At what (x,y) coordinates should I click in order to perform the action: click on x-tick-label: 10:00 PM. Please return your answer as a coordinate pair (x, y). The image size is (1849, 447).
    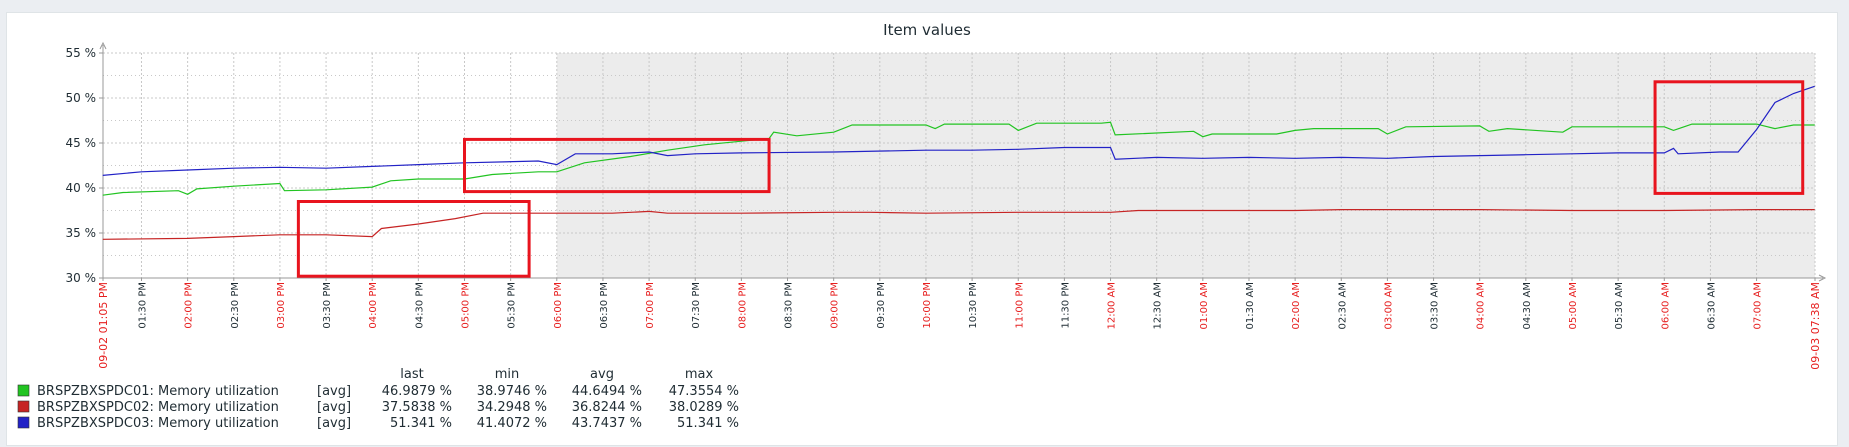
    Looking at the image, I should click on (927, 305).